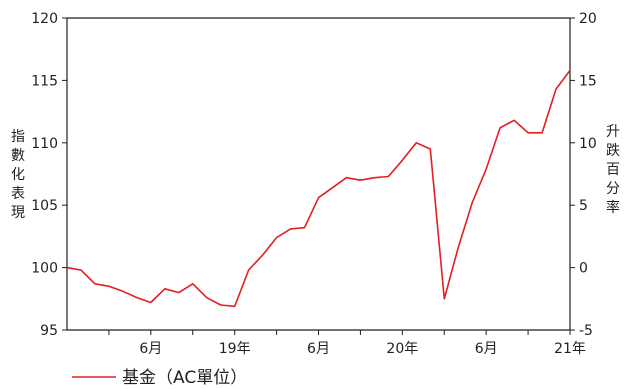  Describe the element at coordinates (49, 175) in the screenshot. I see `y-ticks-left: 95 100 105 110 115 120` at that location.